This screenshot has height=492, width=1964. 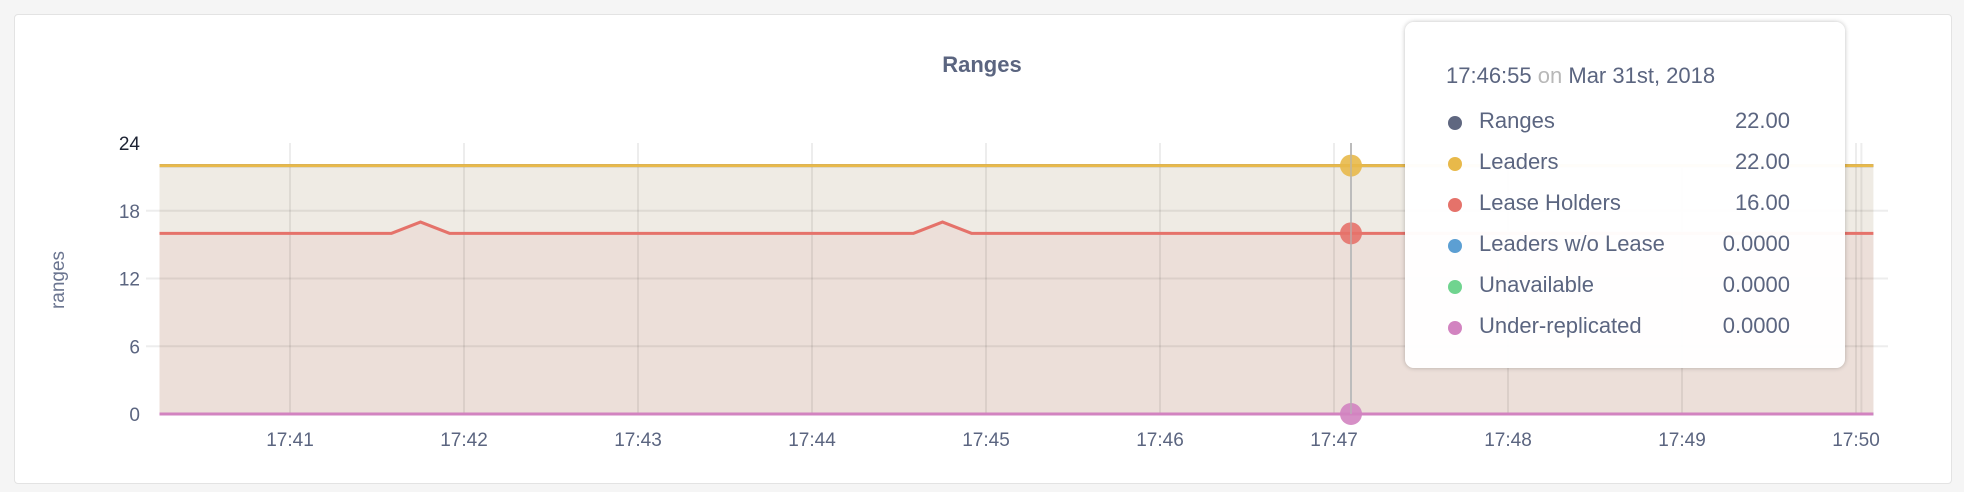 I want to click on x-tick-label: 17:45, so click(x=986, y=440).